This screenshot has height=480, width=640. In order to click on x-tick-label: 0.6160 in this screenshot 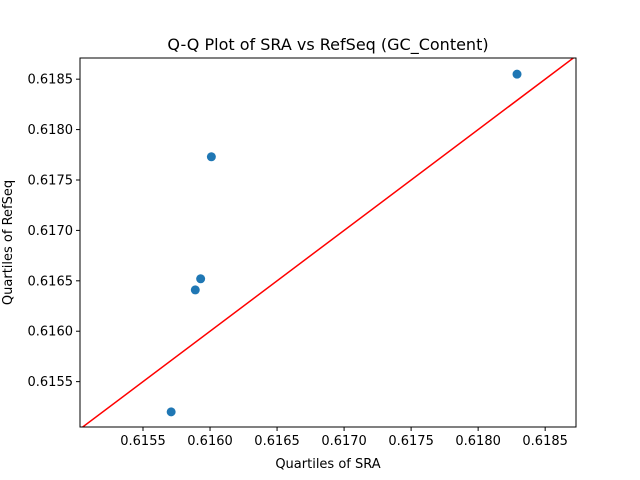, I will do `click(210, 441)`.